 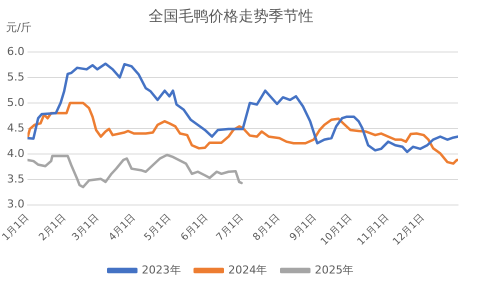 What do you see at coordinates (15, 77) in the screenshot?
I see `y-tick-label: 5.5` at bounding box center [15, 77].